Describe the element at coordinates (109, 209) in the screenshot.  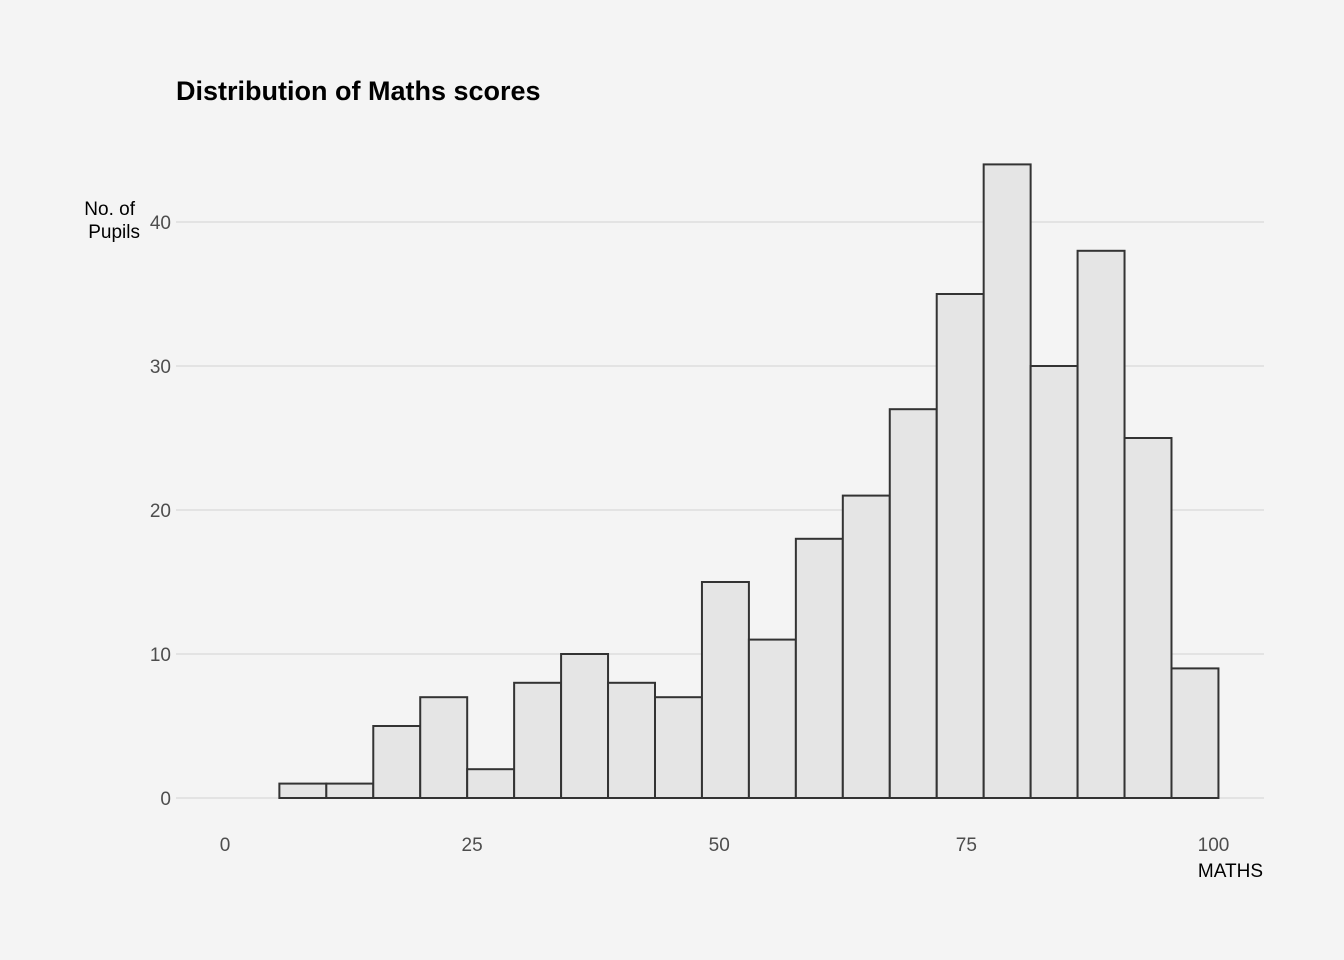
I see `y-axis-label-line-1: No. of` at that location.